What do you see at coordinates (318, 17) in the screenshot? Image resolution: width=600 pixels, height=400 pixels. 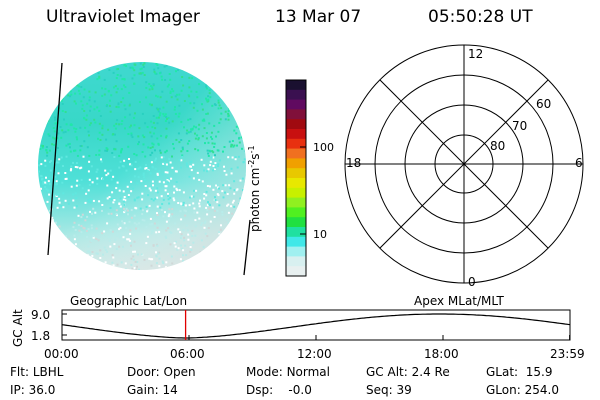 I see `observation-date: 13 Mar 07` at bounding box center [318, 17].